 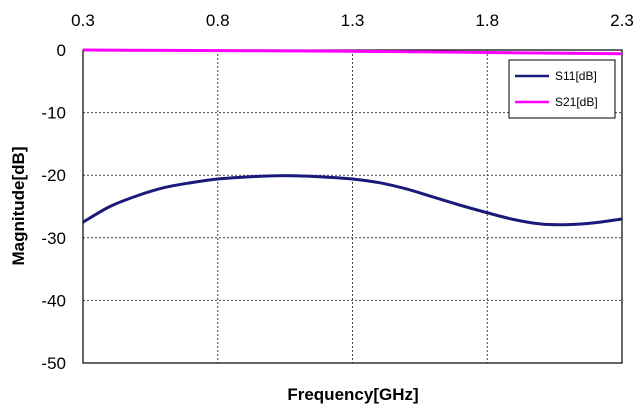 I want to click on legend-label-s21: S21[dB], so click(x=576, y=102).